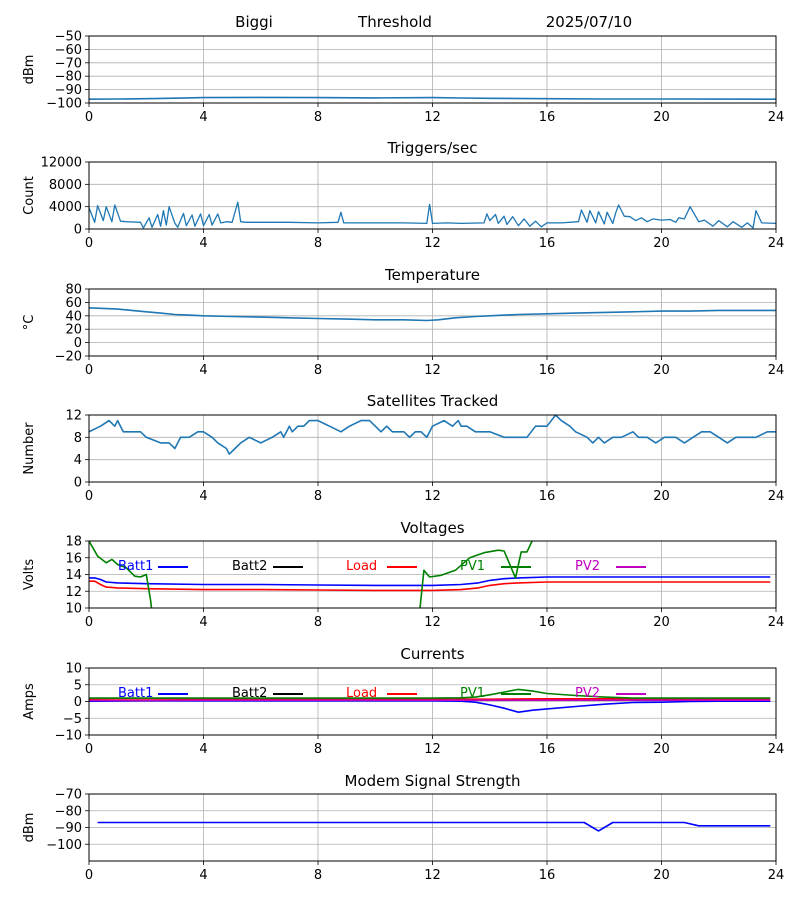 Image resolution: width=800 pixels, height=900 pixels. I want to click on grid-temperature, so click(432, 322).